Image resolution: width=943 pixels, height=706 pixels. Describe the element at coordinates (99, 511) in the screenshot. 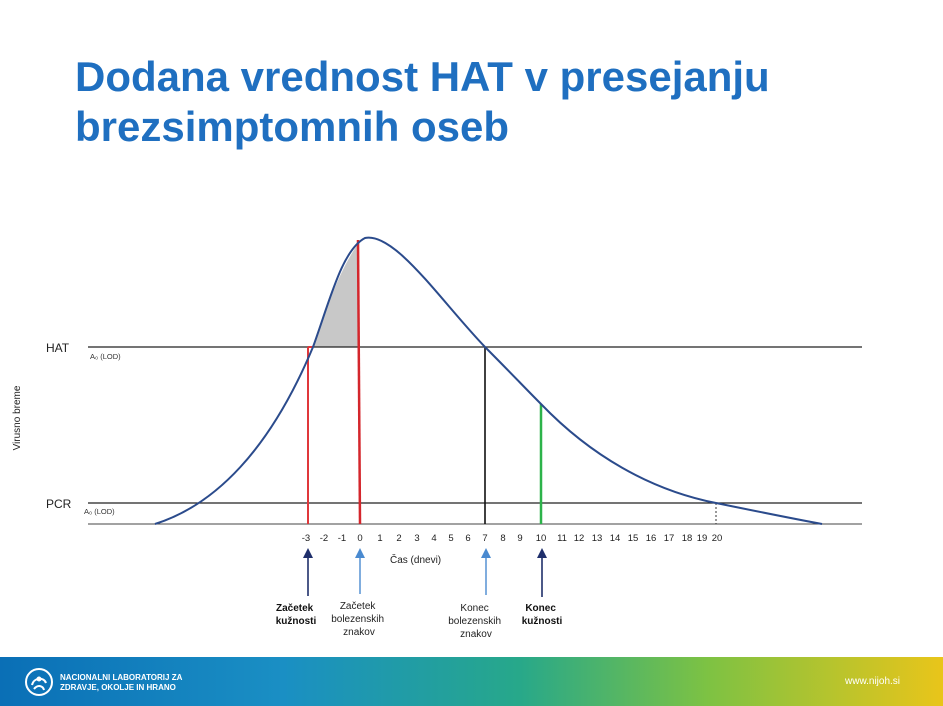

I see `pcr-lod-label: A₀ (LOD)` at that location.